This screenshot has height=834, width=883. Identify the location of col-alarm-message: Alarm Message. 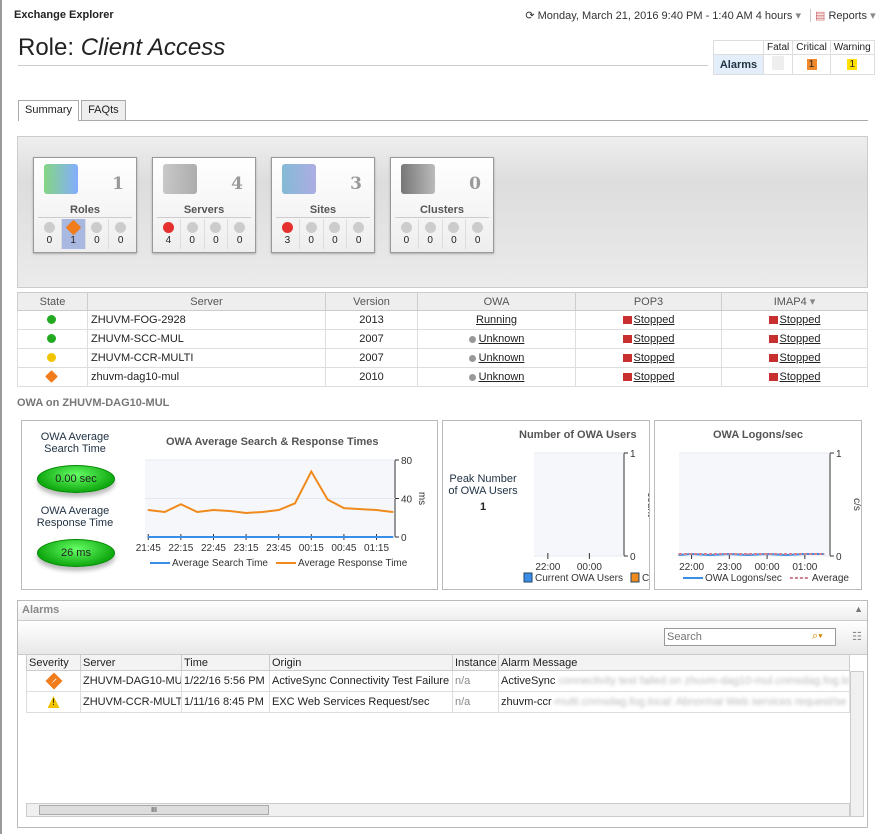
(674, 662).